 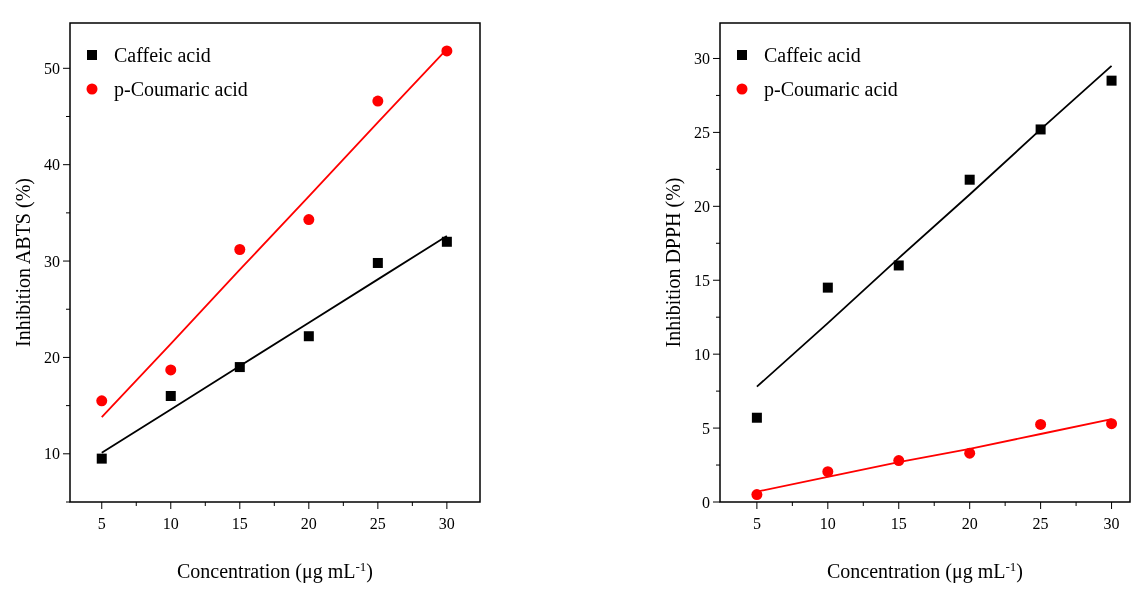 I want to click on y-tick-label: 40, so click(x=52, y=165).